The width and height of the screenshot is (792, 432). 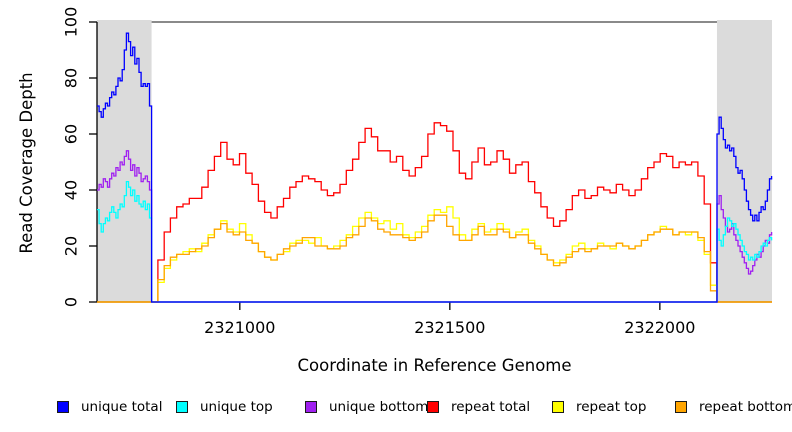 What do you see at coordinates (491, 407) in the screenshot?
I see `legend-label: repeat total` at bounding box center [491, 407].